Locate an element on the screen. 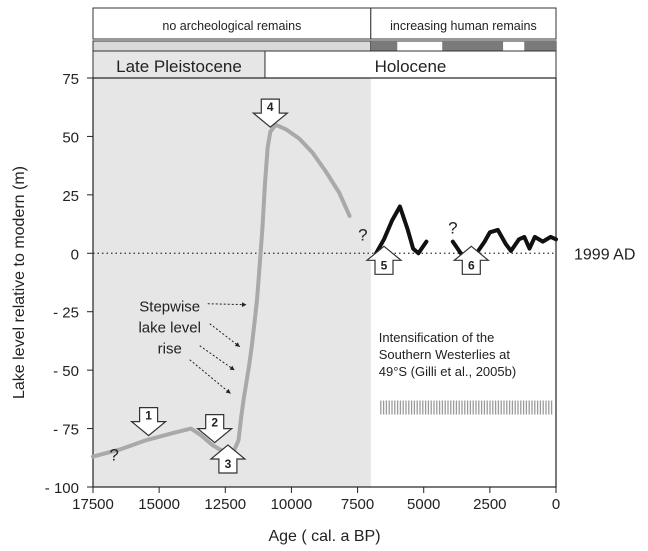 The image size is (648, 551). event-label-2: 2 is located at coordinates (214, 423).